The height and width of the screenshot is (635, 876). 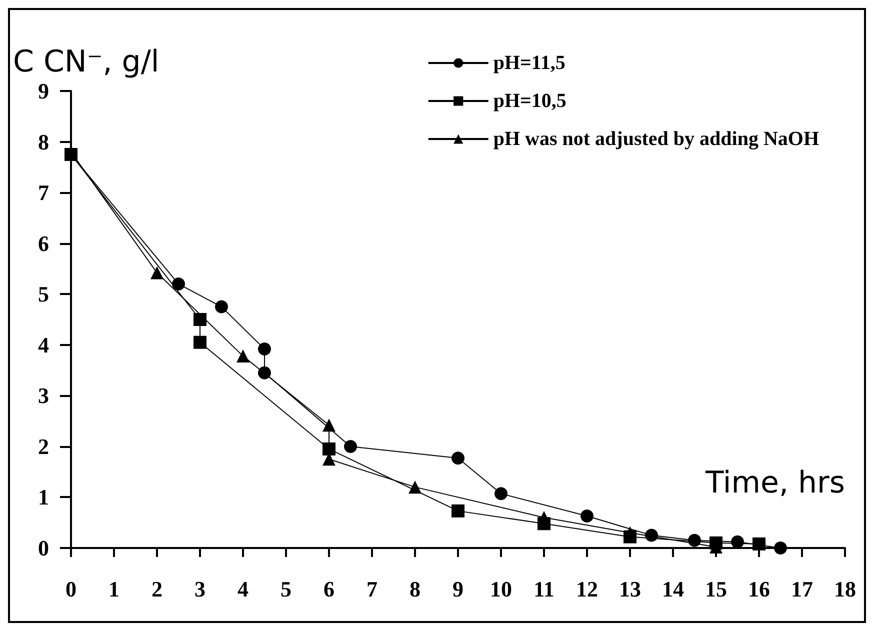 What do you see at coordinates (71, 589) in the screenshot?
I see `x-tick-label: 0` at bounding box center [71, 589].